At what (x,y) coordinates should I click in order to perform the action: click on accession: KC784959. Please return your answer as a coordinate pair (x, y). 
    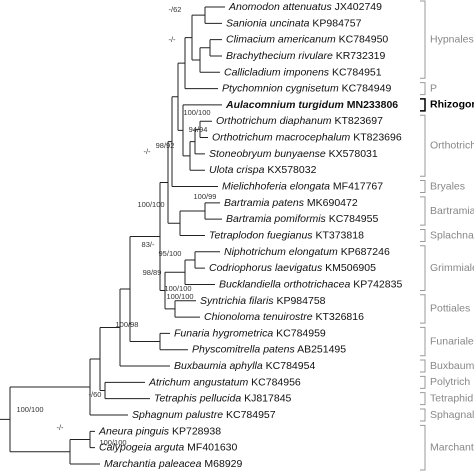
    Looking at the image, I should click on (301, 333).